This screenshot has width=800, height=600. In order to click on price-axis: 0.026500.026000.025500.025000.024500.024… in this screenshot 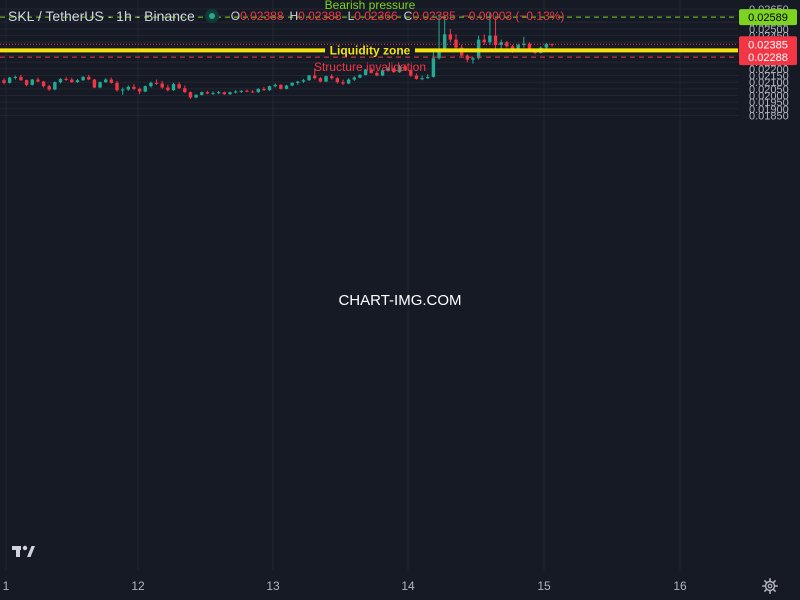, I will do `click(768, 63)`.